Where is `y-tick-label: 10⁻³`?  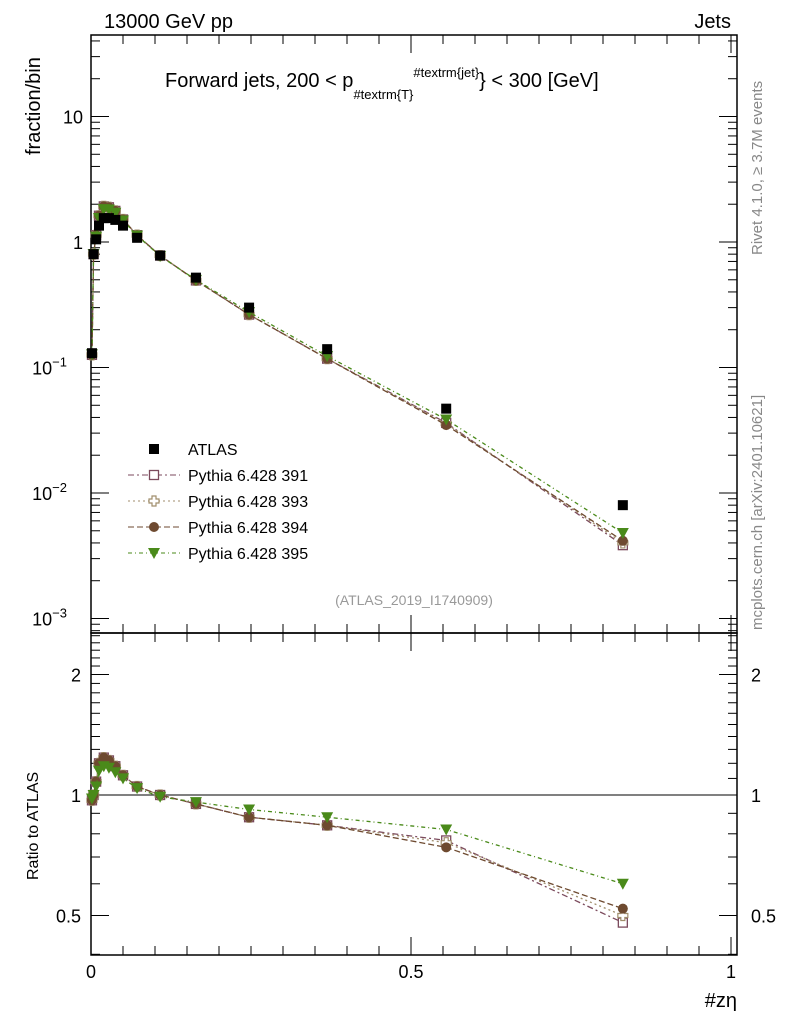 y-tick-label: 10⁻³ is located at coordinates (49, 618).